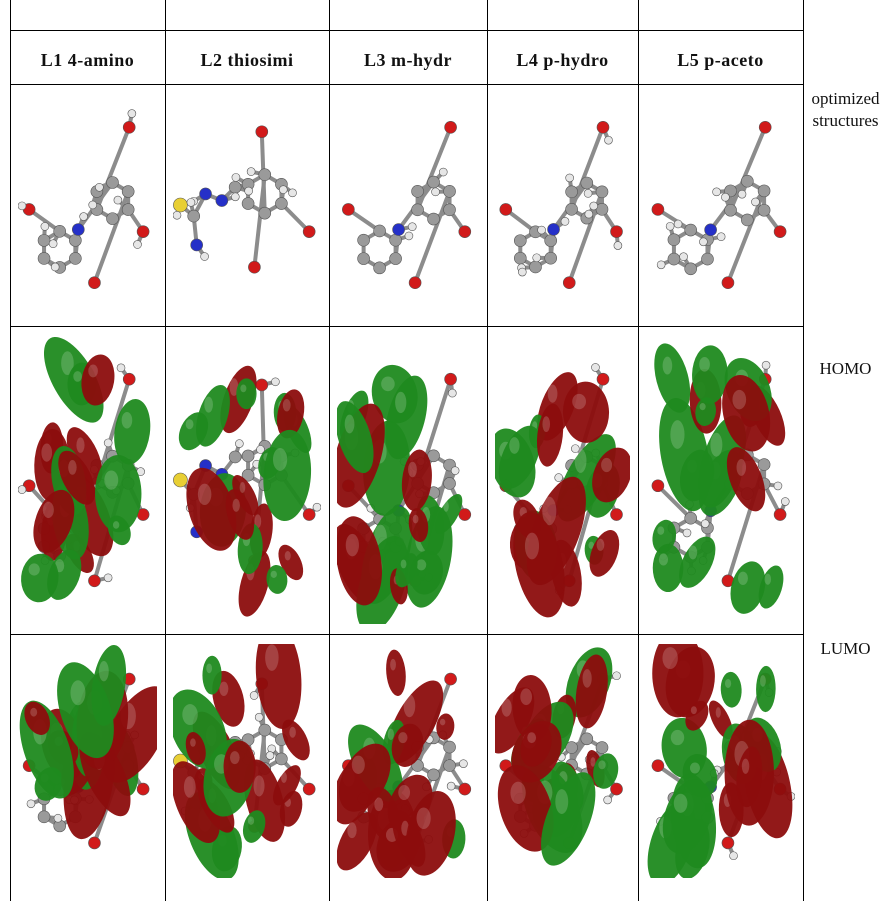 This screenshot has width=888, height=901. What do you see at coordinates (845, 369) in the screenshot?
I see `row-label-homo: HOMO` at bounding box center [845, 369].